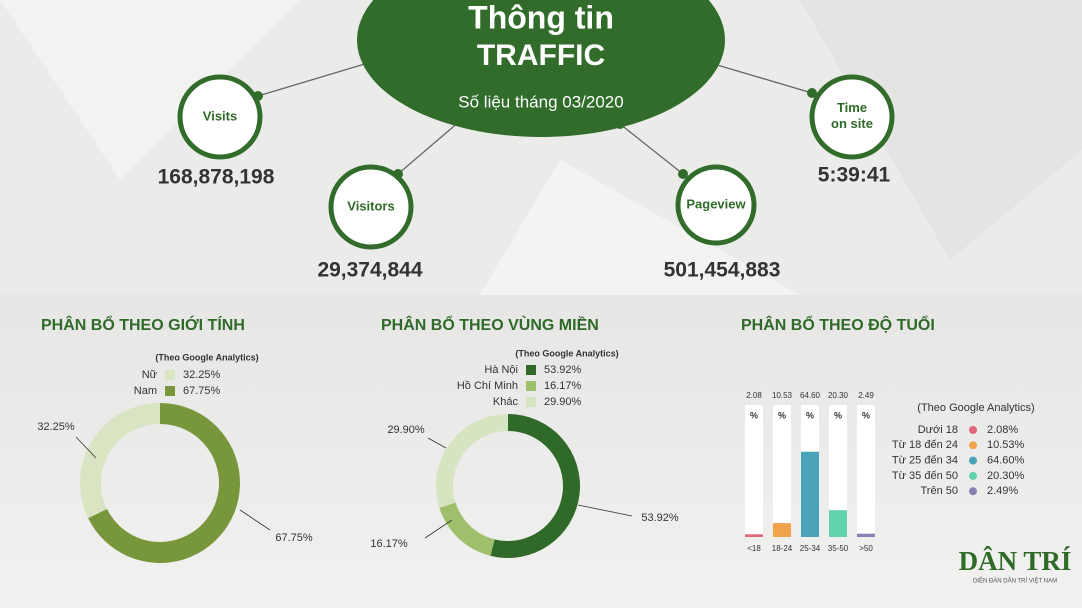 The height and width of the screenshot is (608, 1082). I want to click on legend-value: 64.60%, so click(1006, 461).